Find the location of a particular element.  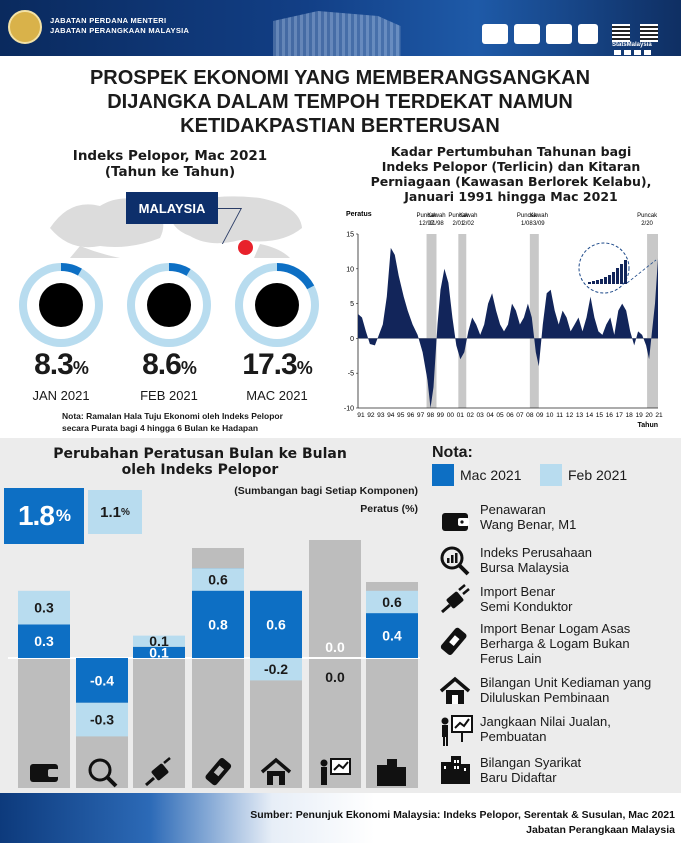

x-tick-label: 07 is located at coordinates (520, 415).